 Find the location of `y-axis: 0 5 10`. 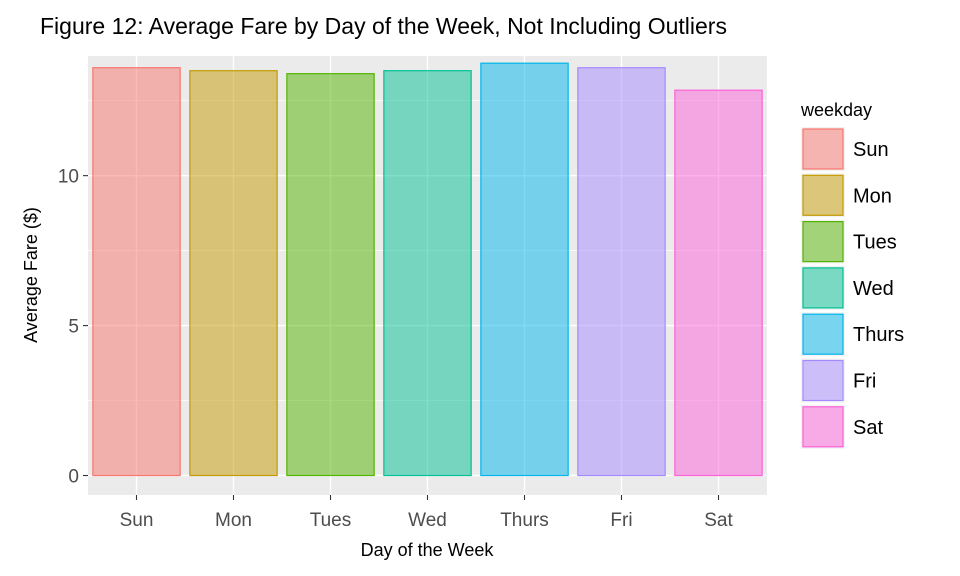

y-axis: 0 5 10 is located at coordinates (73, 327).